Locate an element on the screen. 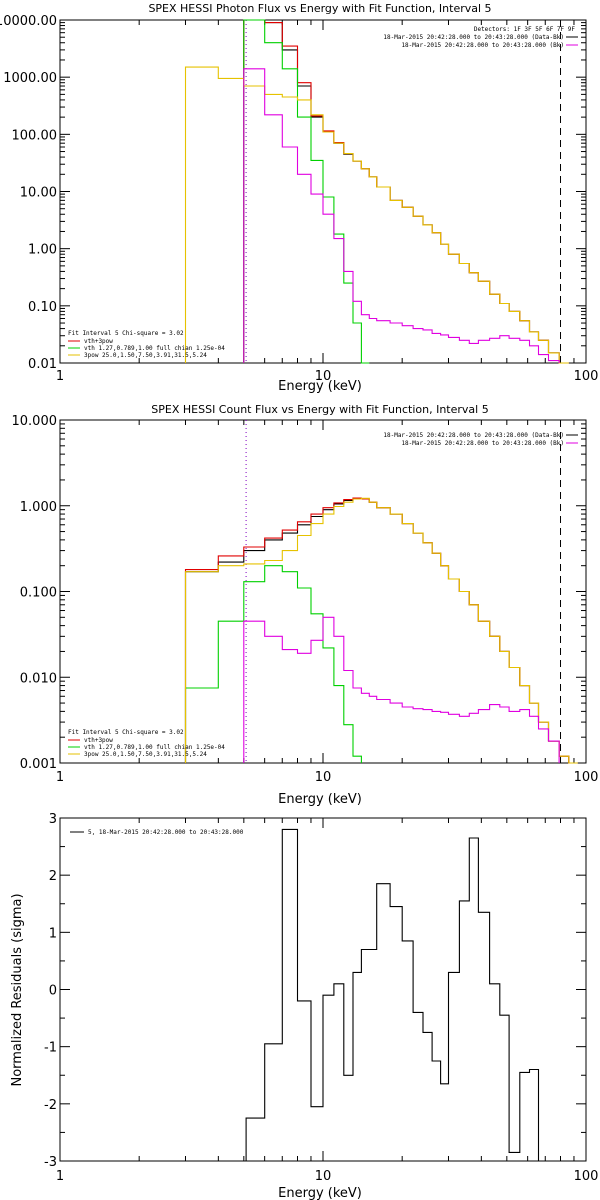 The height and width of the screenshot is (1200, 600). y-tick-label: 3 is located at coordinates (53, 819).